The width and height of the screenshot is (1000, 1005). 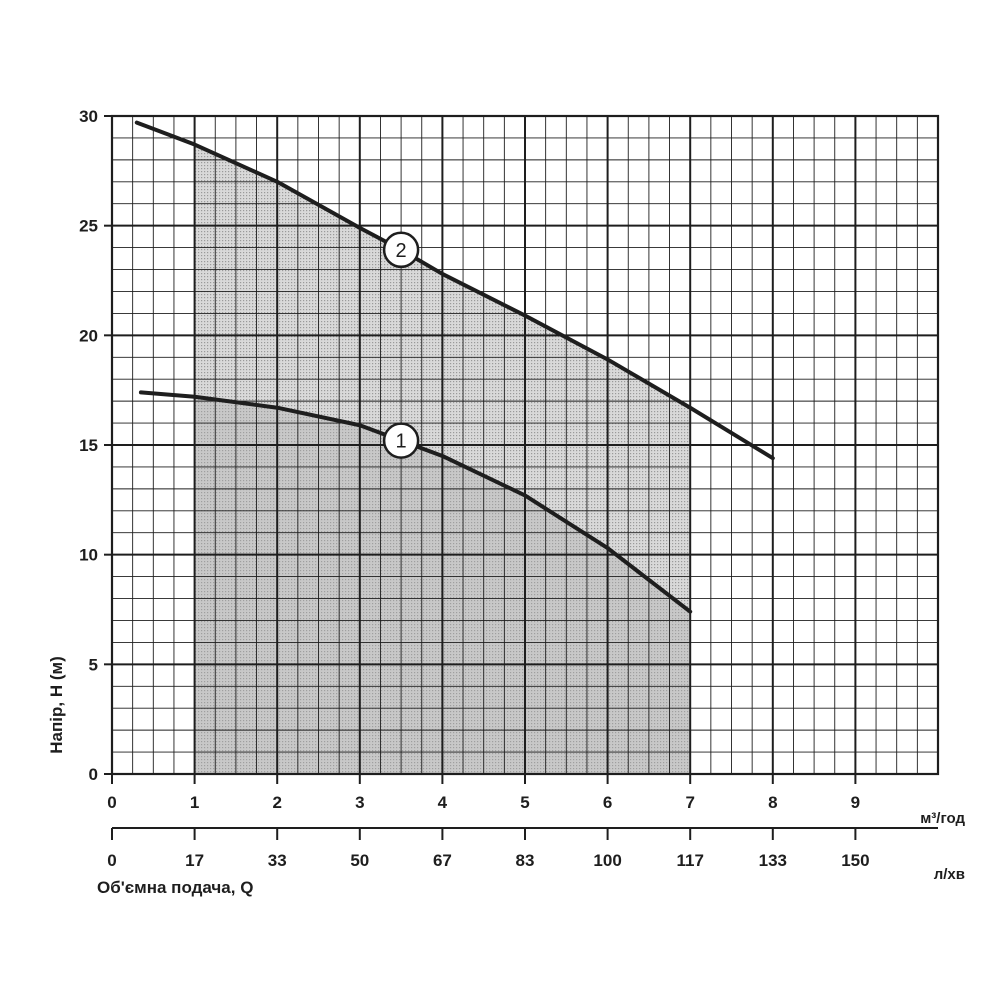 I want to click on x-unit-primary: м³/год, so click(x=942, y=818).